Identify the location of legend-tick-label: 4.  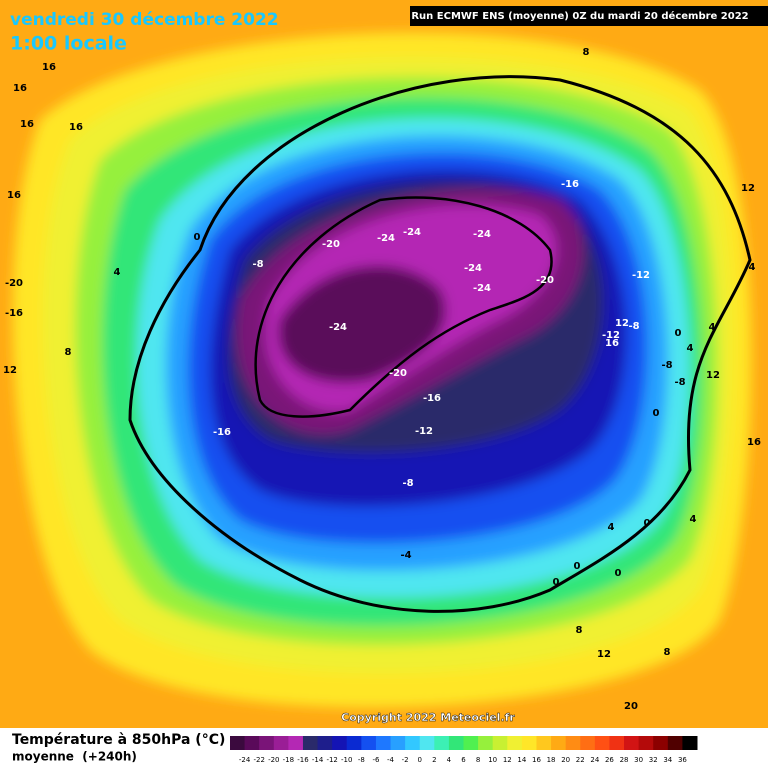
(449, 760).